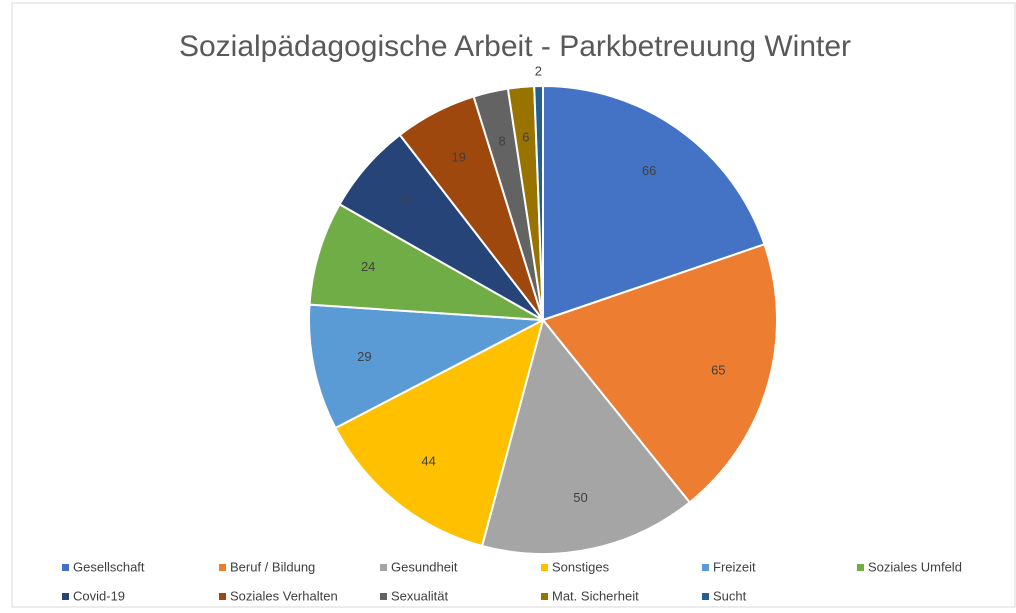 The image size is (1016, 613). Describe the element at coordinates (502, 141) in the screenshot. I see `data-label: 8` at that location.